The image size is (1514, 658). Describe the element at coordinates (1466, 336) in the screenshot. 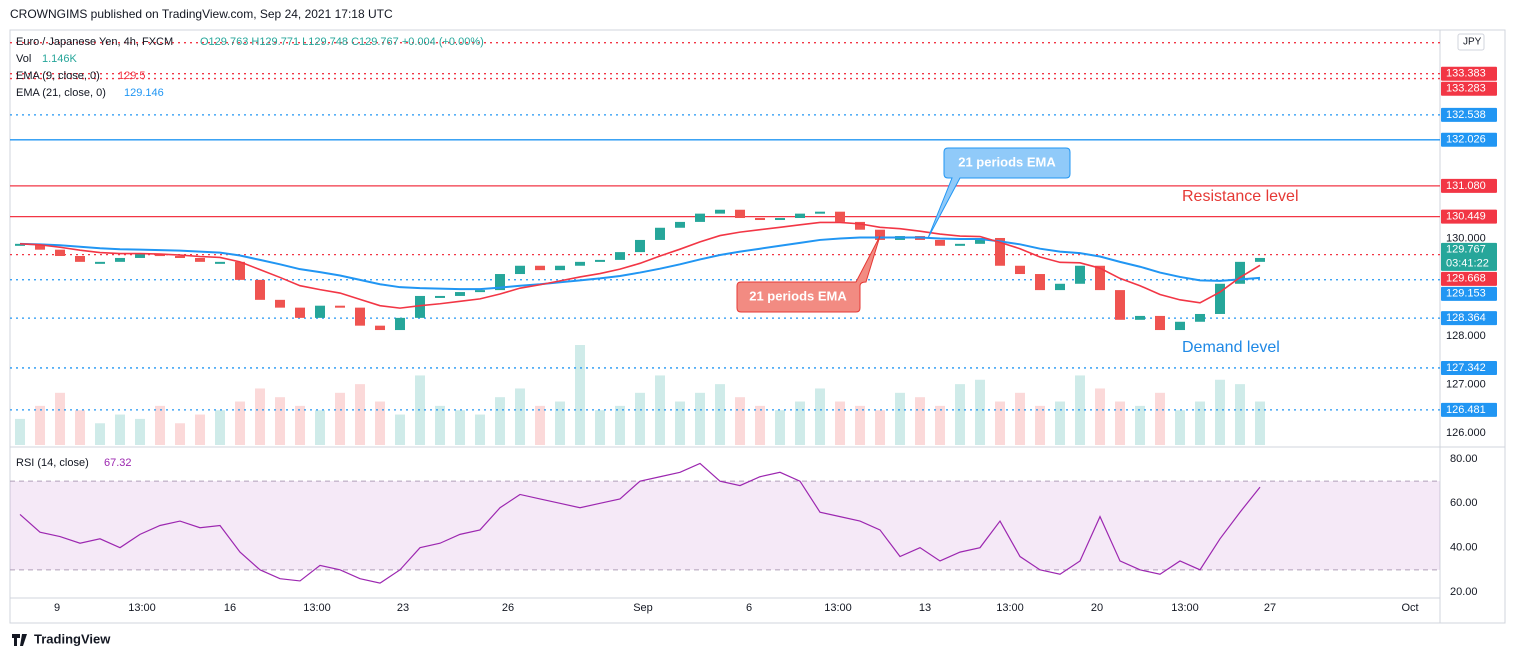

I see `y-tick-label: 128.000` at that location.